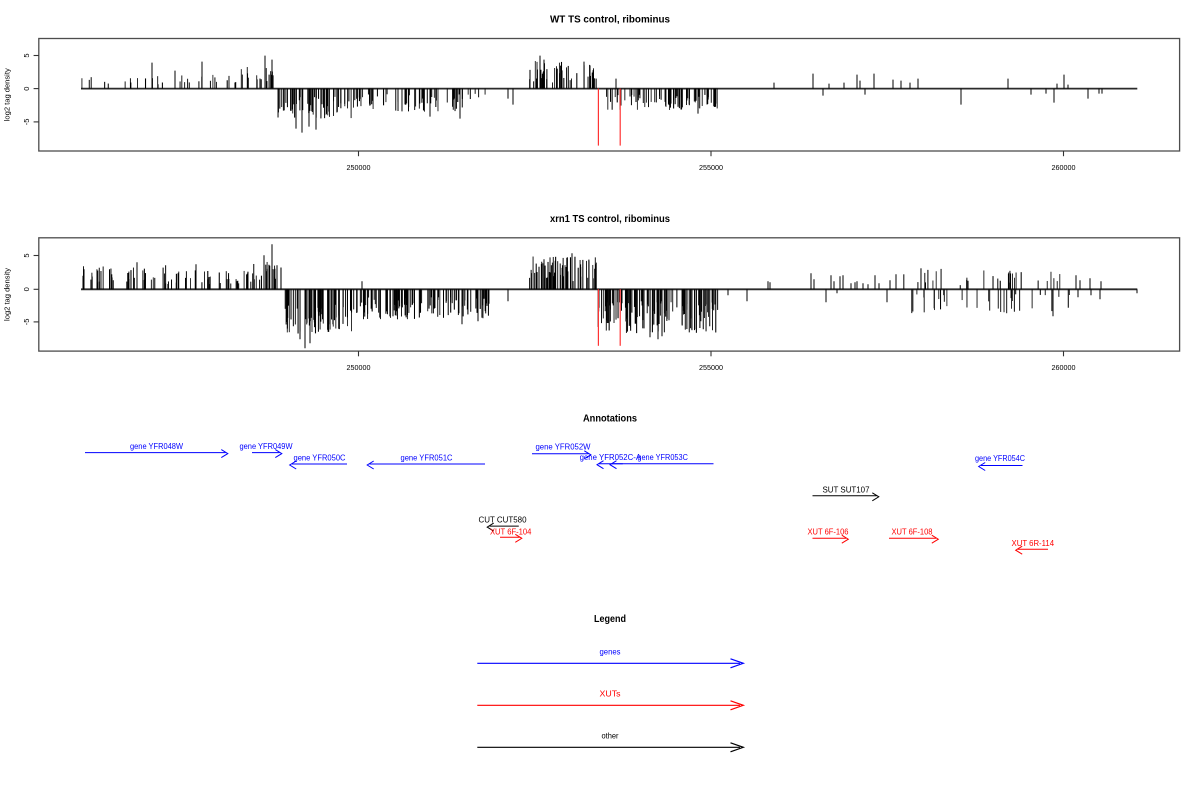 This screenshot has height=805, width=1200. Describe the element at coordinates (611, 457) in the screenshot. I see `svg-text: gene YFR052C-A` at that location.